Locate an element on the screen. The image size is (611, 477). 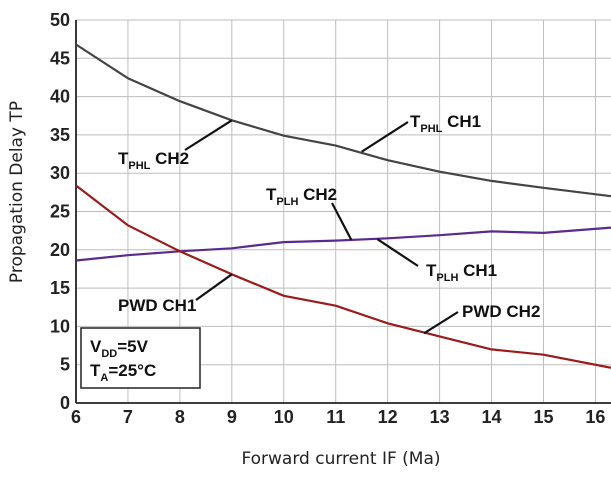
y-tick-label: 35 is located at coordinates (60, 135).